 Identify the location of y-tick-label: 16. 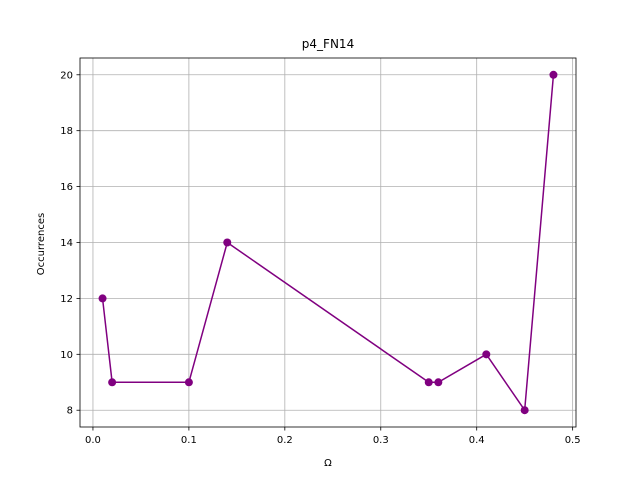
(66, 187).